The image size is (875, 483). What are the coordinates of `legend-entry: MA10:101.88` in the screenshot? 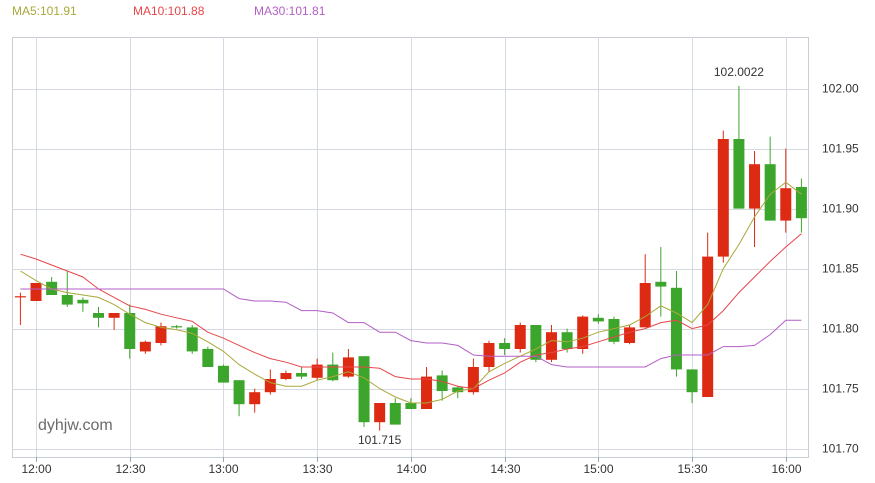 It's located at (169, 11).